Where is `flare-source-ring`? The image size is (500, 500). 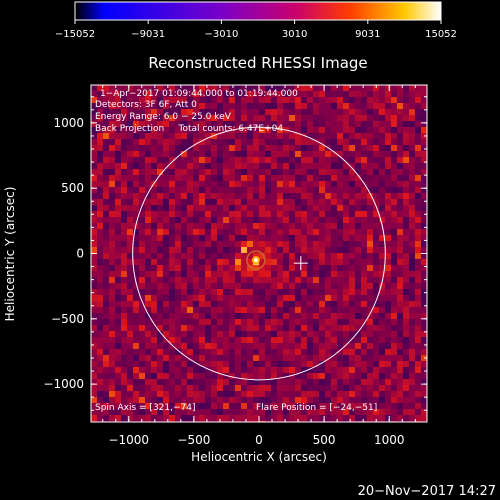
flare-source-ring is located at coordinates (256, 260).